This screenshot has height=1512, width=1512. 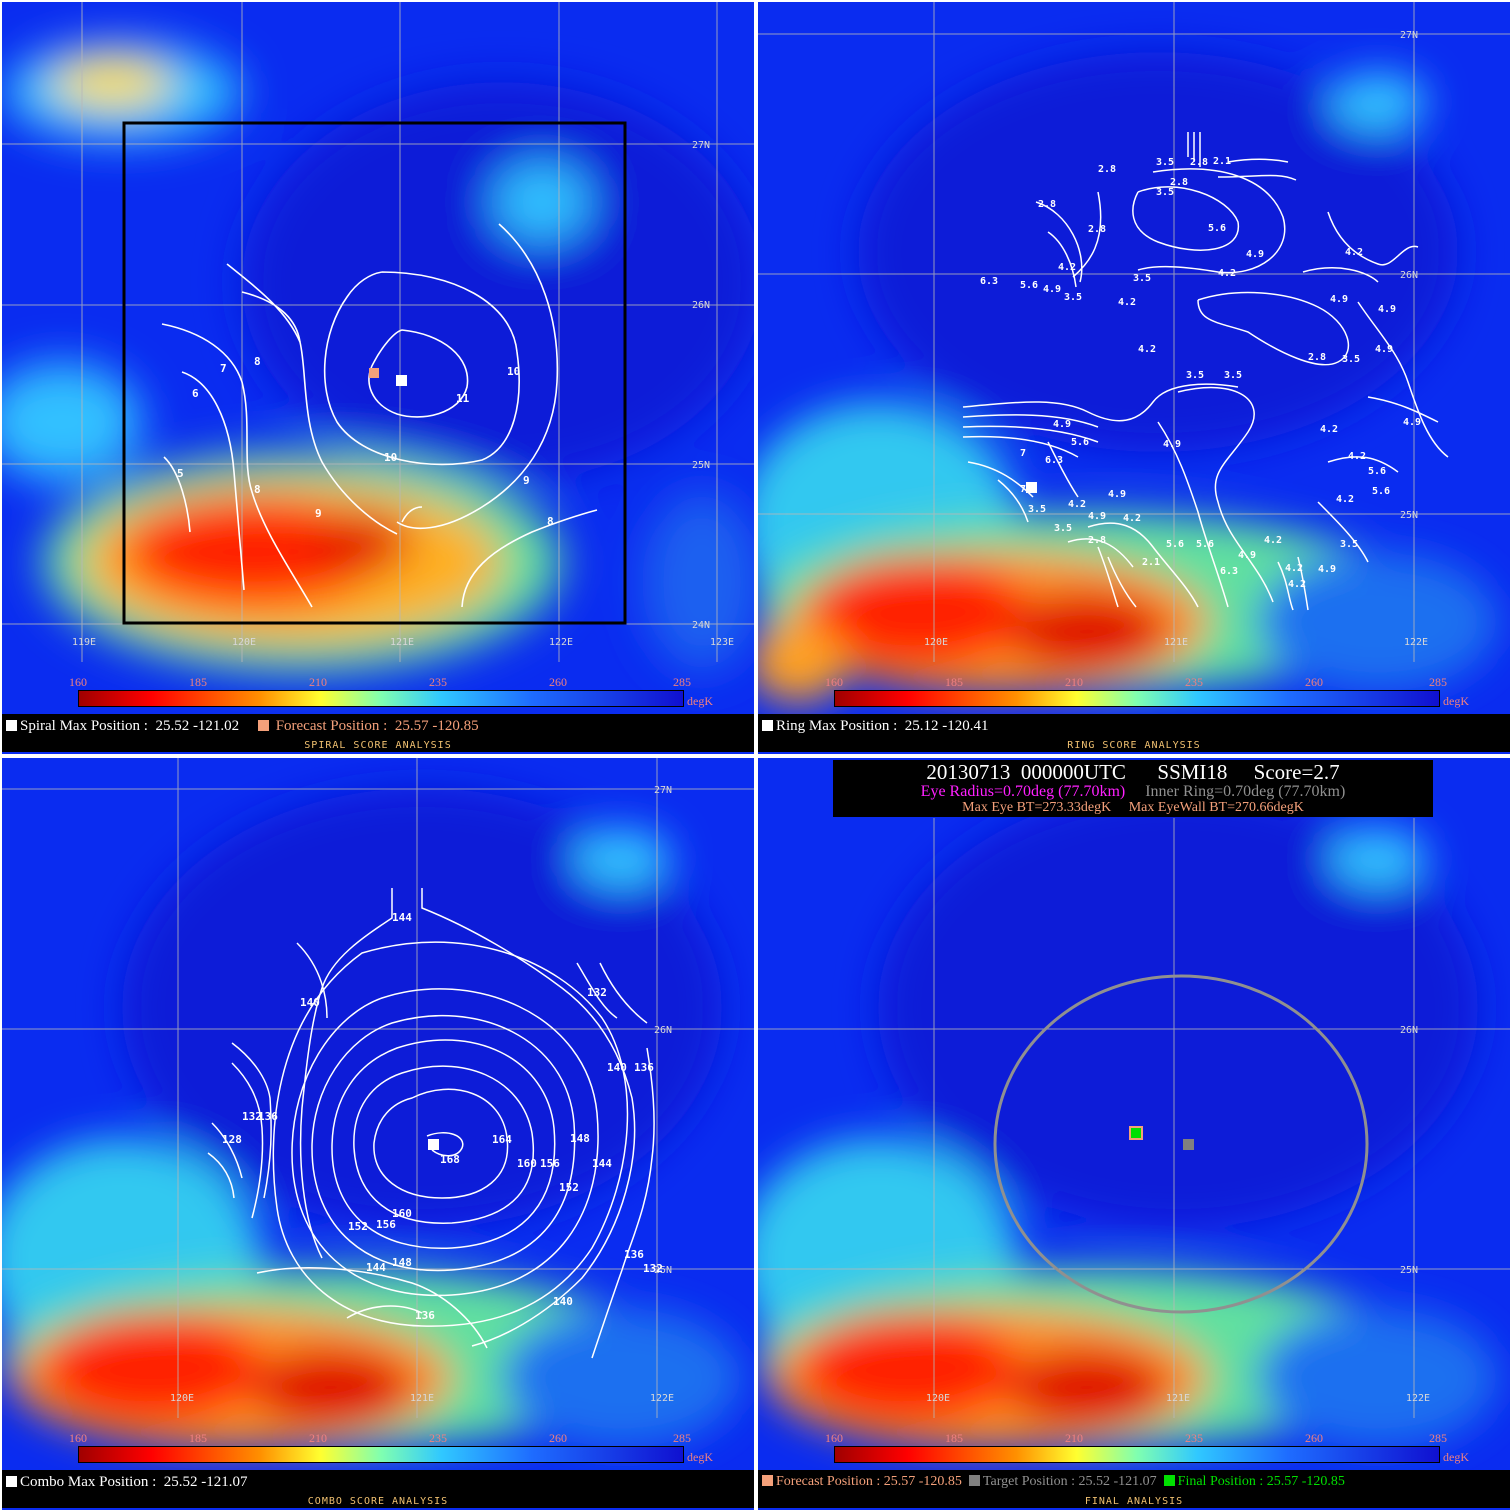 What do you see at coordinates (1037, 509) in the screenshot?
I see `contour-label: 3.5` at bounding box center [1037, 509].